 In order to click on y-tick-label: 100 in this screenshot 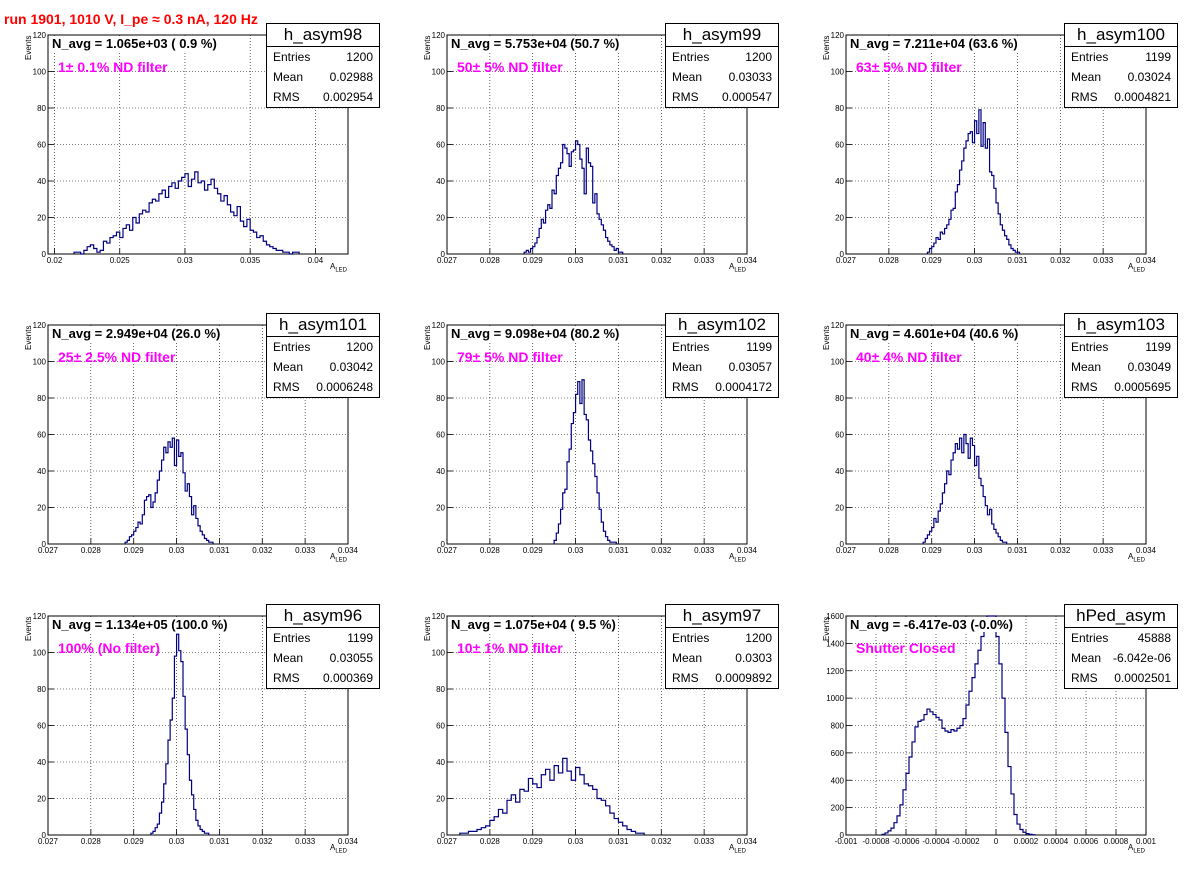, I will do `click(439, 653)`.